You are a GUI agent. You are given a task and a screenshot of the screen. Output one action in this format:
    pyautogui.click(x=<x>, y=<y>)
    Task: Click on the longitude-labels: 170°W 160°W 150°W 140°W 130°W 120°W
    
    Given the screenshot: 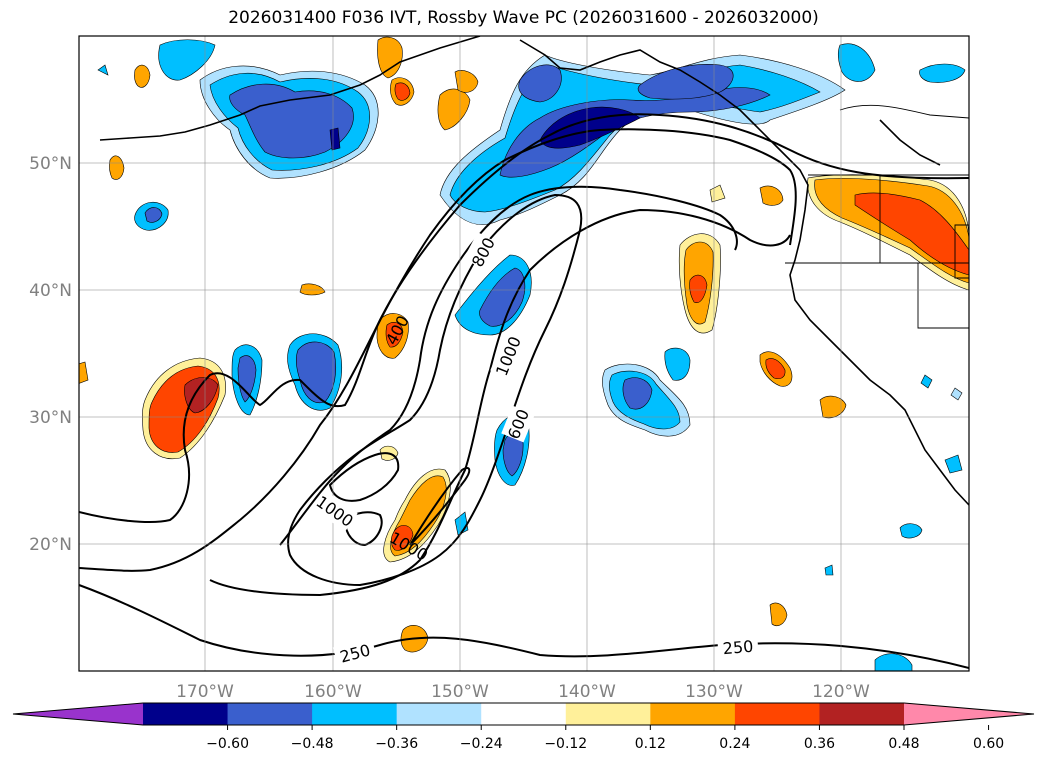 What is the action you would take?
    pyautogui.click(x=523, y=692)
    